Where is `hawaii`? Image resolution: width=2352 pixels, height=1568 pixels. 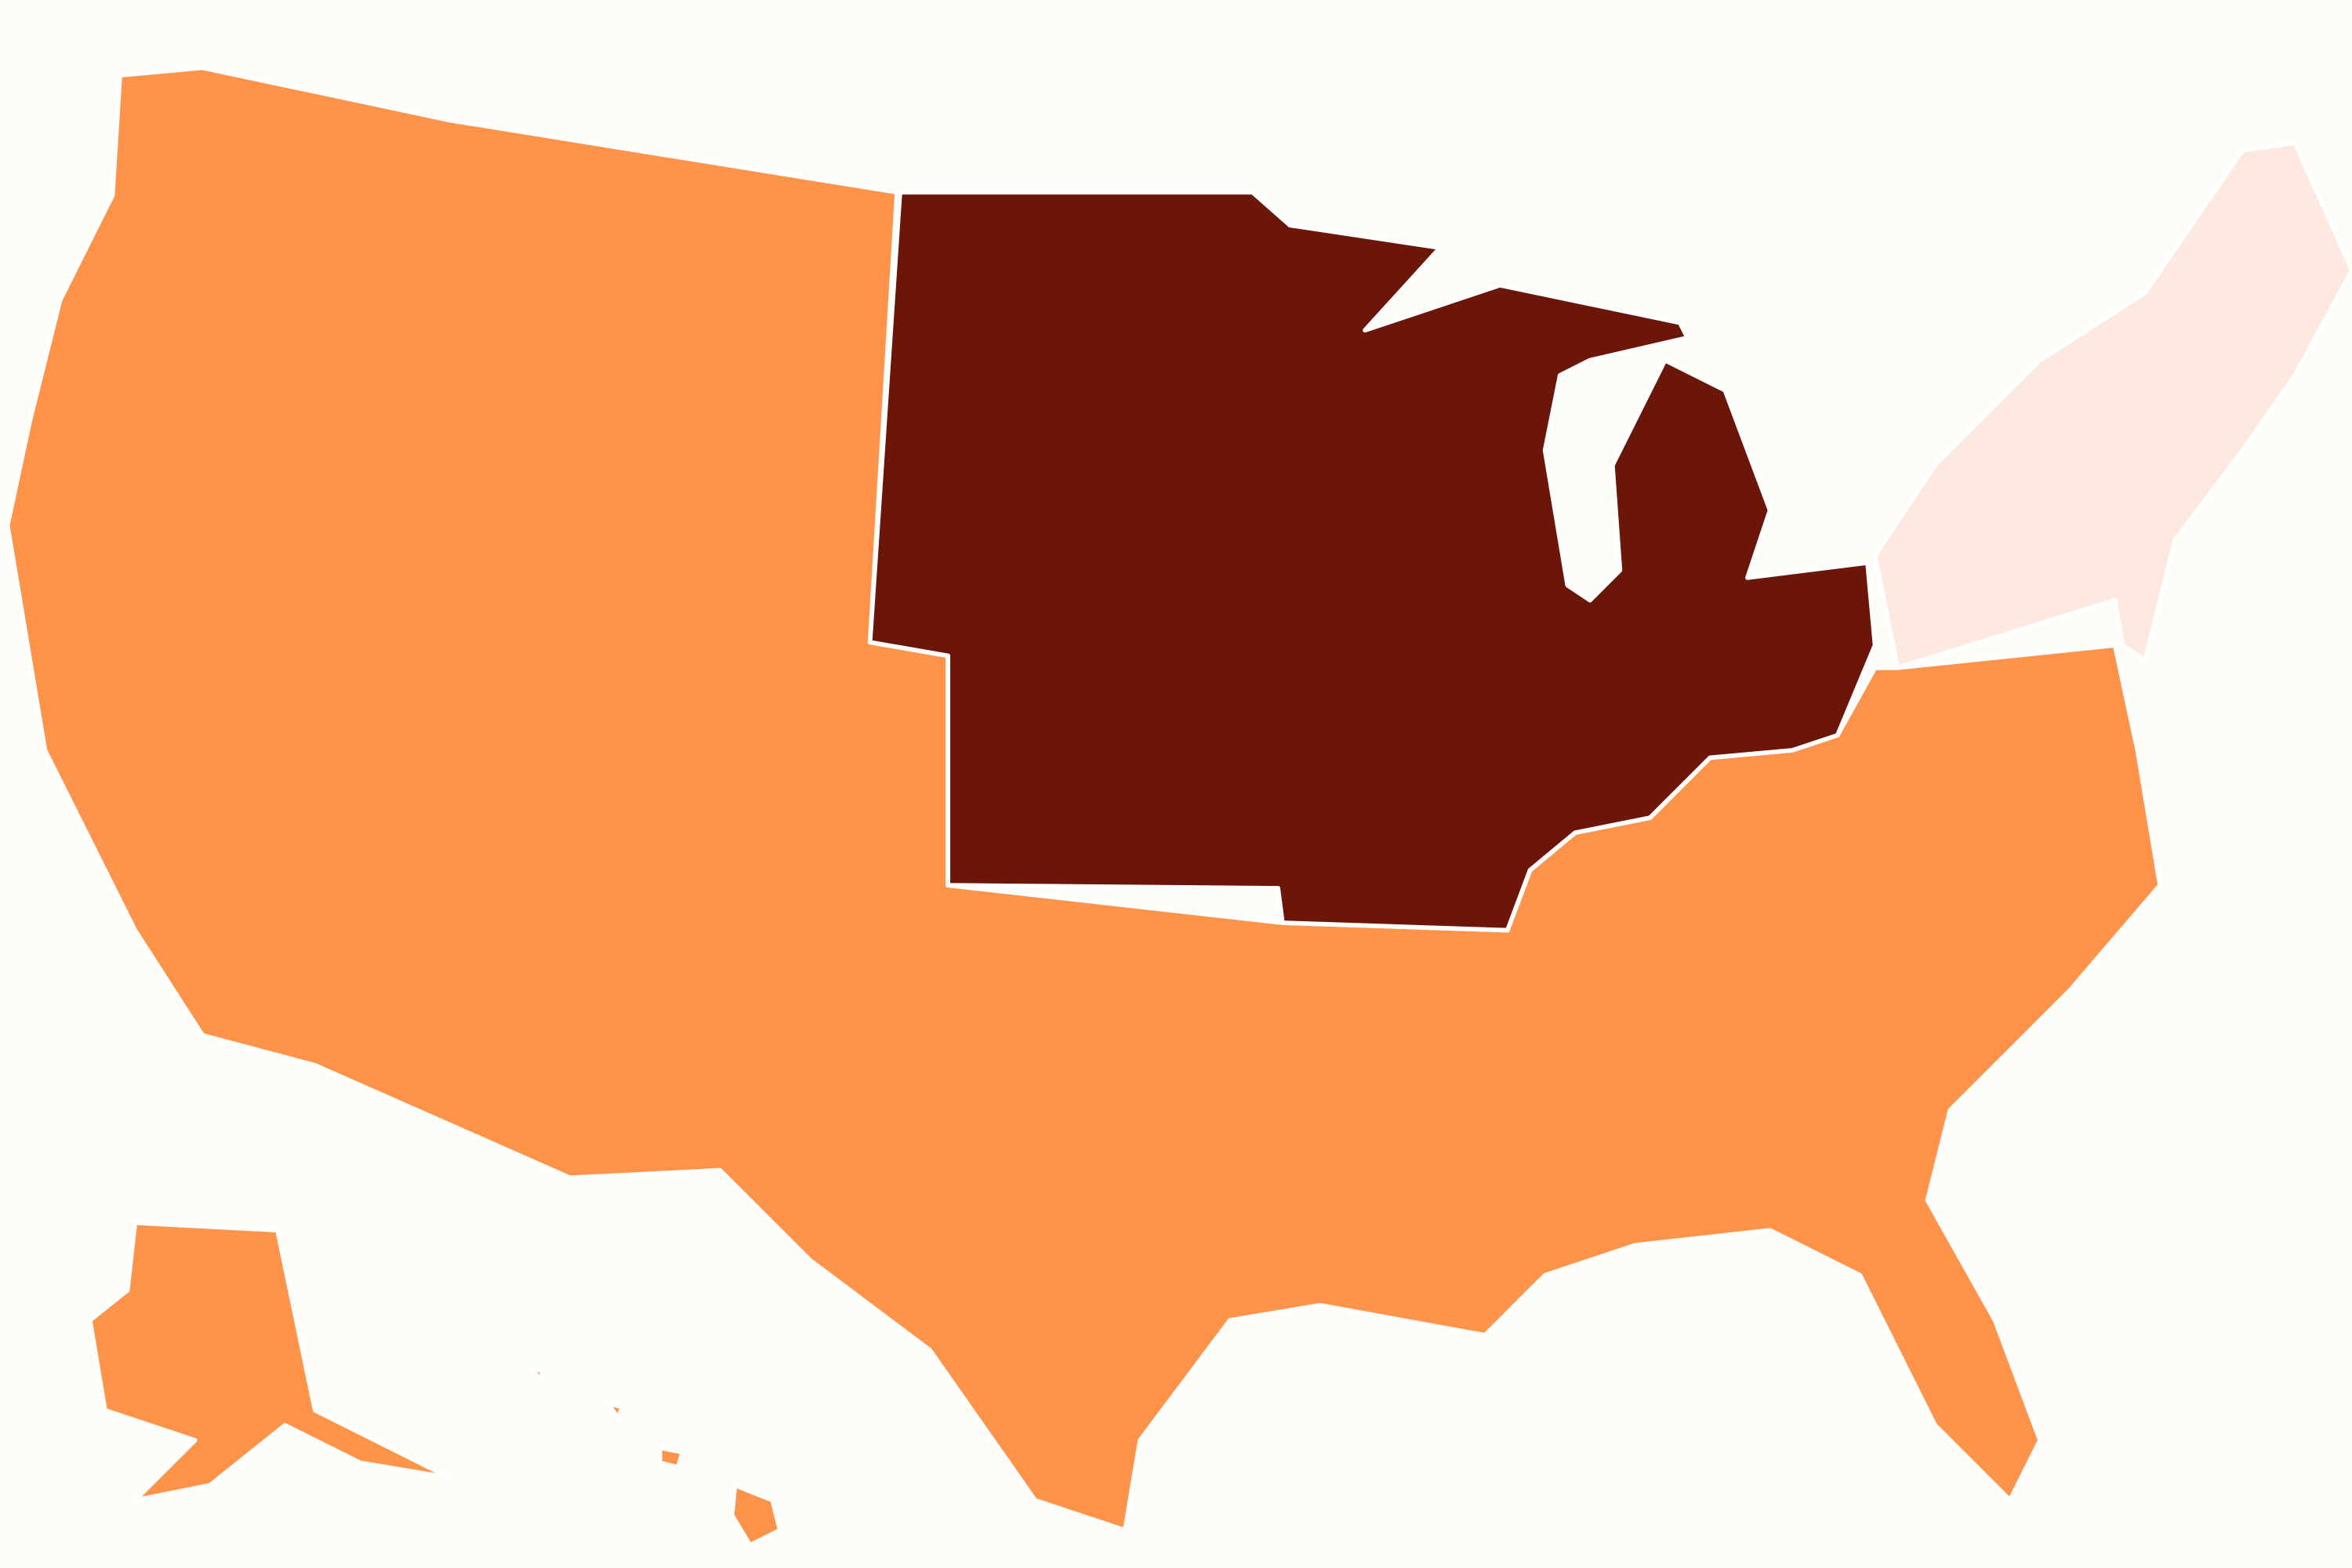
hawaii is located at coordinates (656, 1457).